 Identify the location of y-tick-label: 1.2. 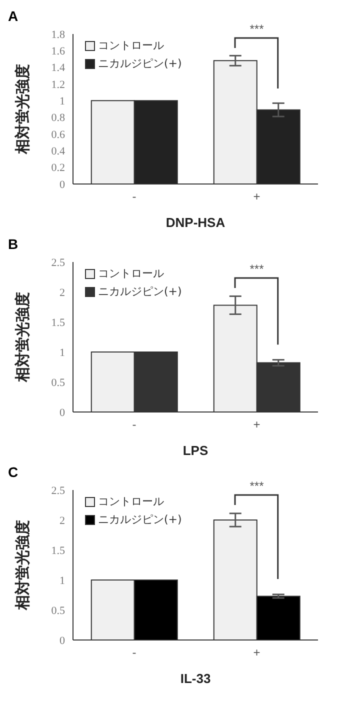
(58, 84).